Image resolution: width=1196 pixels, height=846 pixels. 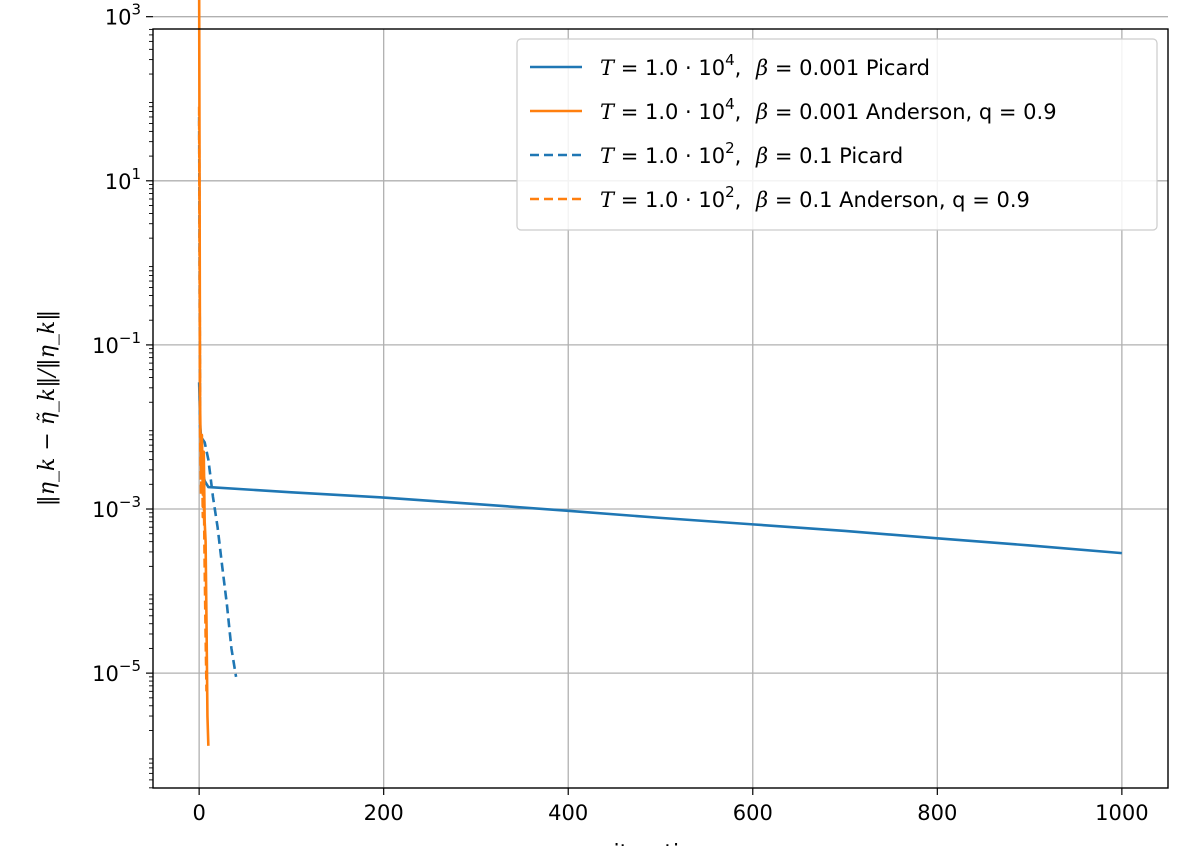 I want to click on legend-box, so click(x=837, y=134).